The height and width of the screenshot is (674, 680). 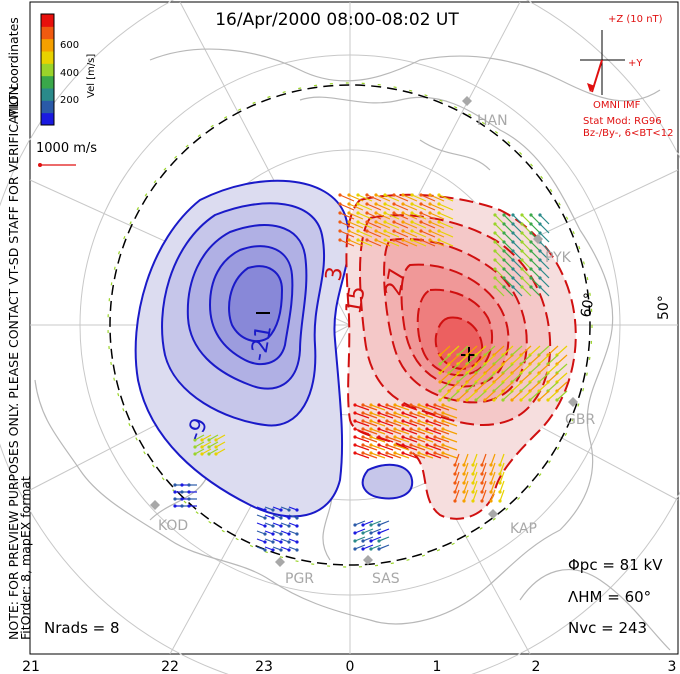 I want to click on imf-model-label: Stat Mod: RG96, so click(x=622, y=121).